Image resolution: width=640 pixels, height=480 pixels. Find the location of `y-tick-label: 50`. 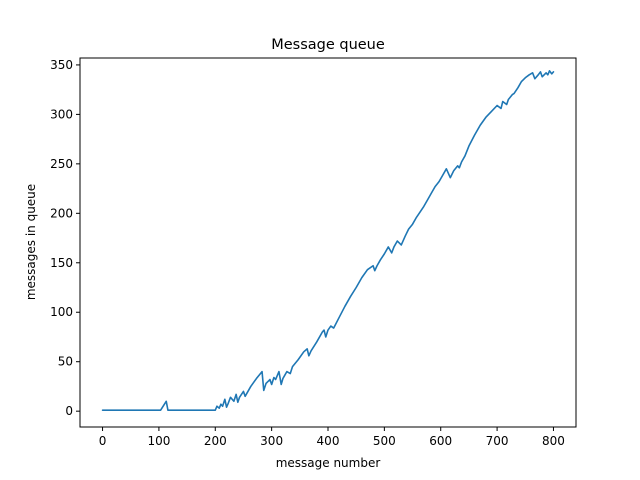

y-tick-label: 50 is located at coordinates (65, 362).